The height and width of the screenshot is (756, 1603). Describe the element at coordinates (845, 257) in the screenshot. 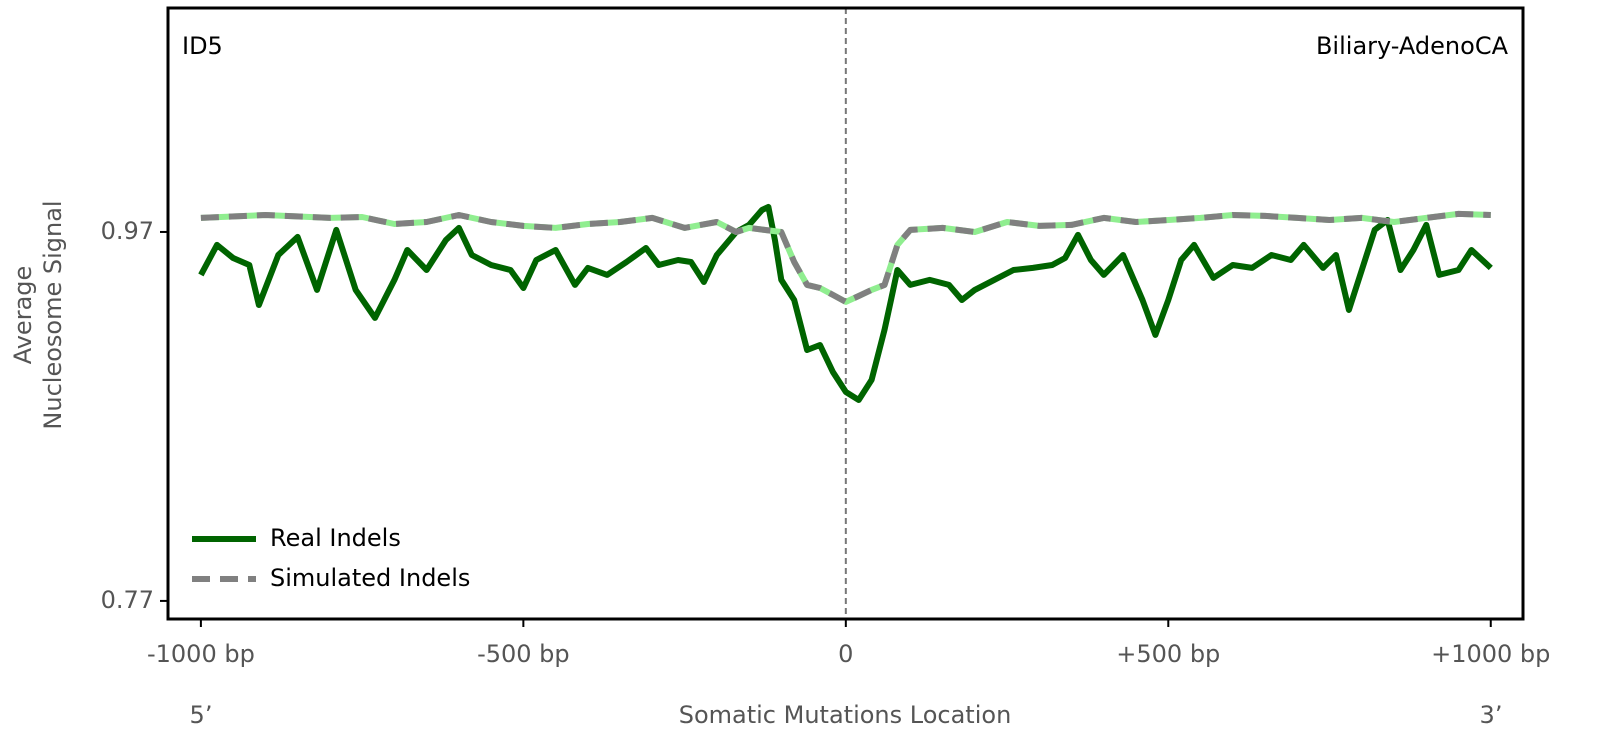

I see `series-line` at that location.